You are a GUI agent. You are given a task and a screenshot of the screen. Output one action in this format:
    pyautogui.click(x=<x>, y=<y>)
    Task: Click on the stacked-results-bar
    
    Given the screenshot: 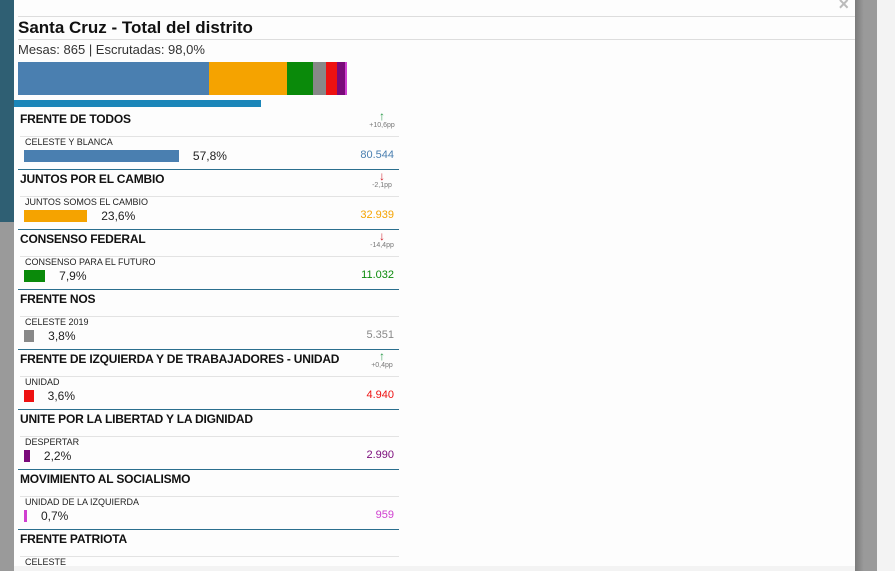 What is the action you would take?
    pyautogui.click(x=182, y=78)
    